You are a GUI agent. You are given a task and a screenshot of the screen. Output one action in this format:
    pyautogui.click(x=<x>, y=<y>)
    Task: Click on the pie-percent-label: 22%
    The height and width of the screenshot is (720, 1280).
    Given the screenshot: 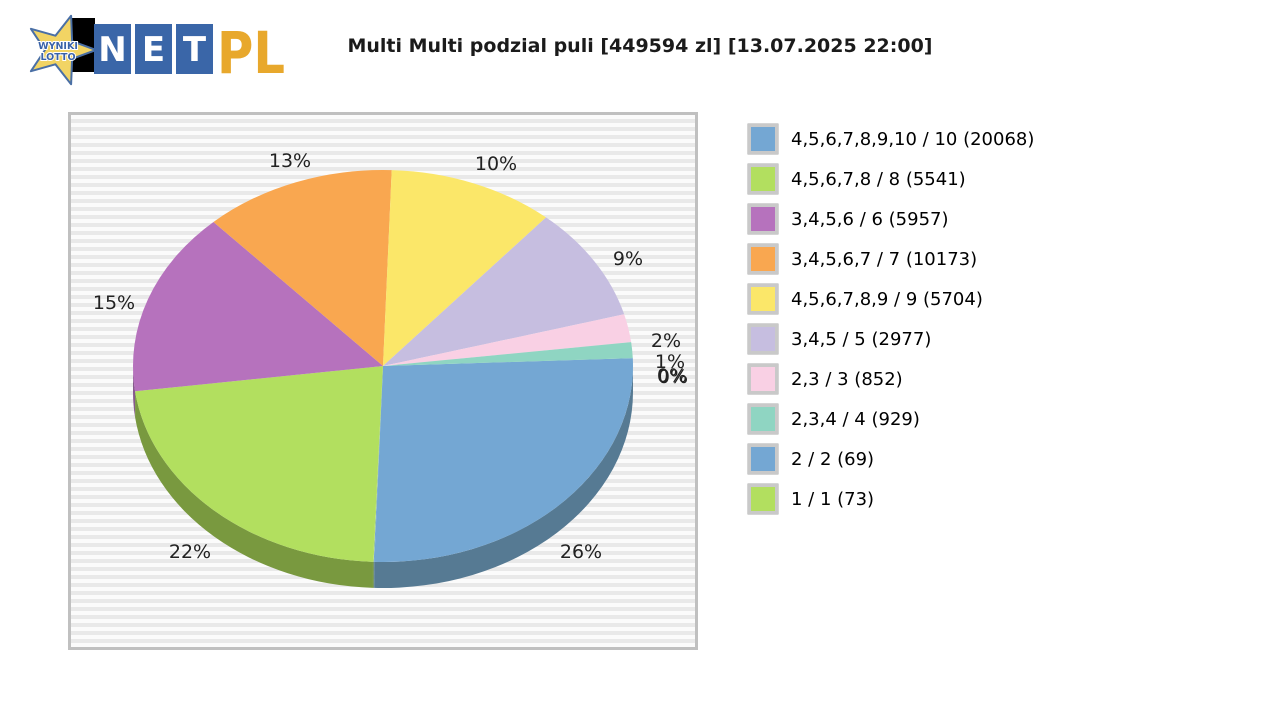 What is the action you would take?
    pyautogui.click(x=190, y=552)
    